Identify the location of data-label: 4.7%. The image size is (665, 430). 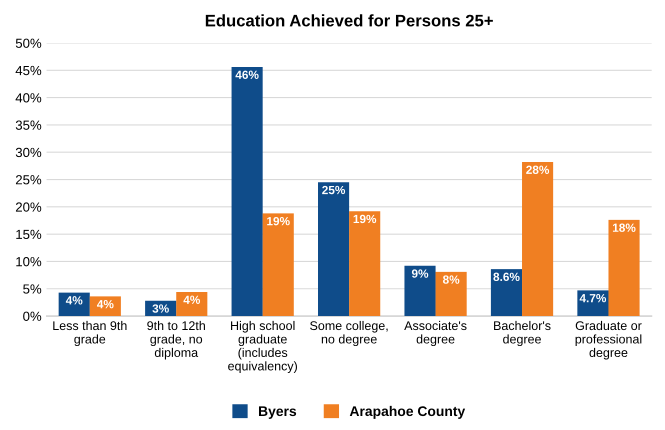
(593, 298).